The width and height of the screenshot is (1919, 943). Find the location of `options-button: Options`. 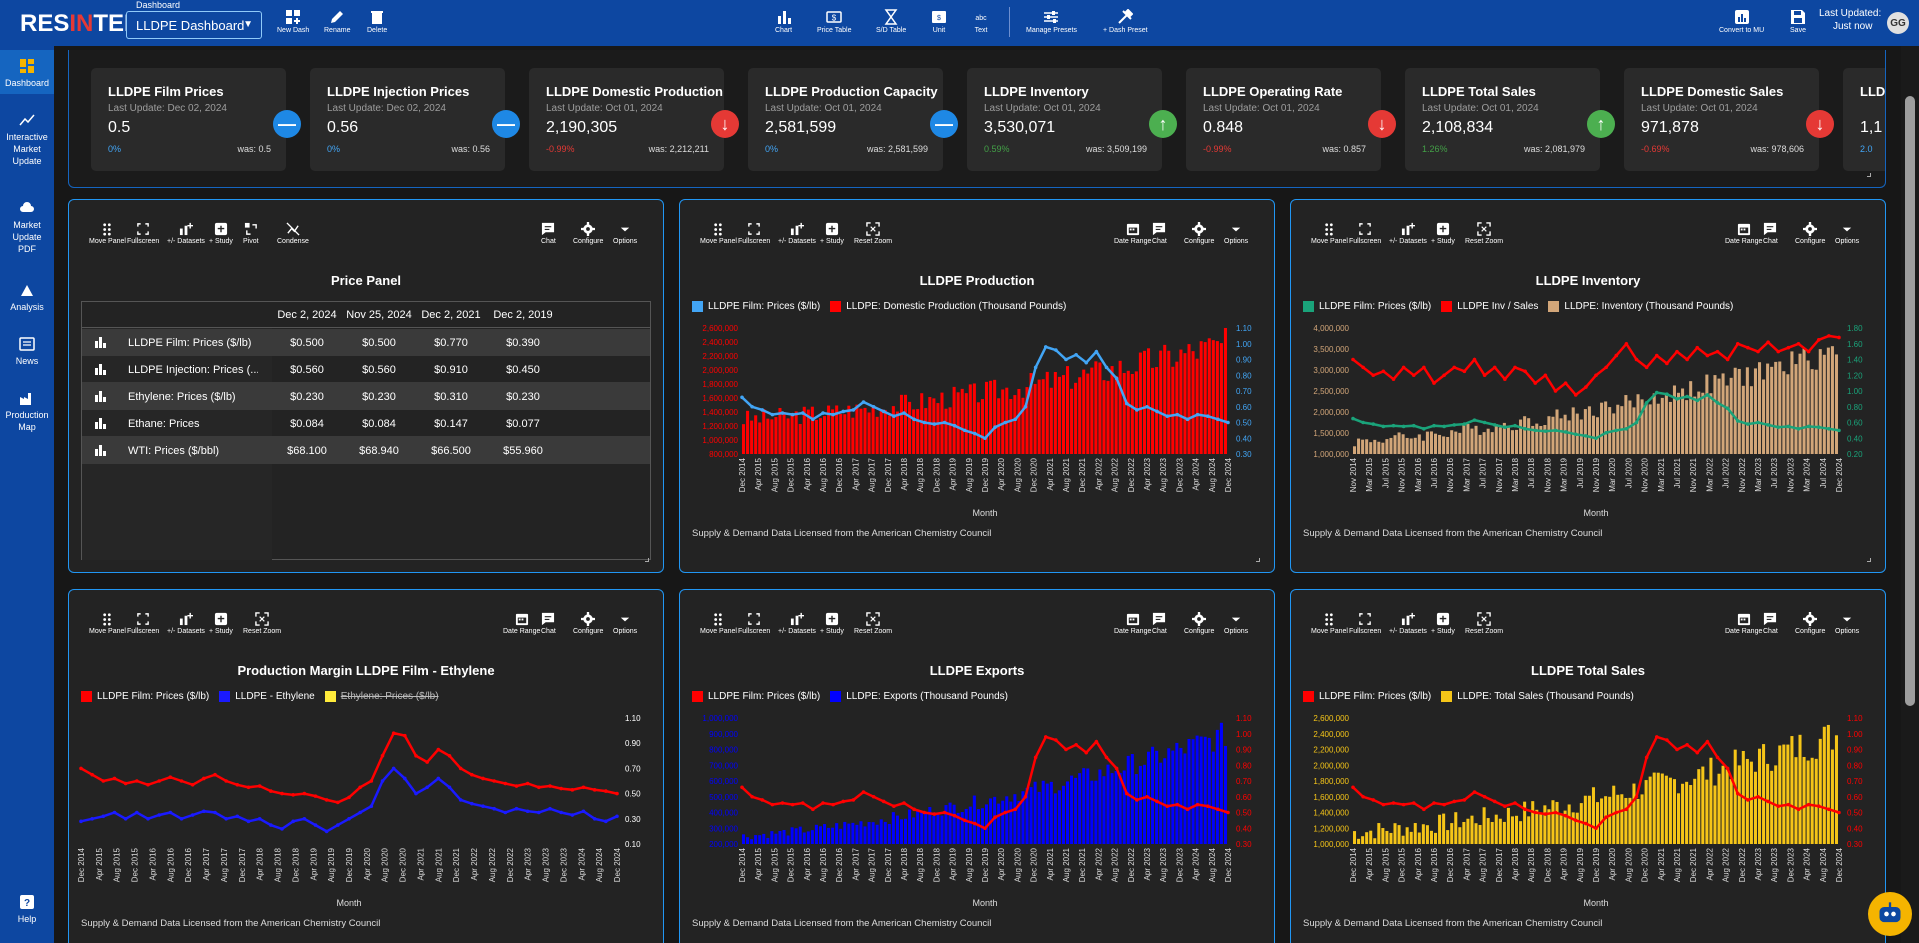

options-button: Options is located at coordinates (625, 233).